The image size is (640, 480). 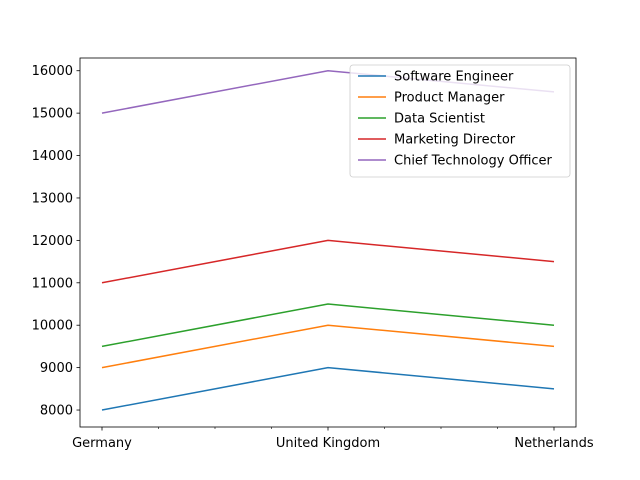 I want to click on y-tick-label-3: 11000, so click(x=52, y=283).